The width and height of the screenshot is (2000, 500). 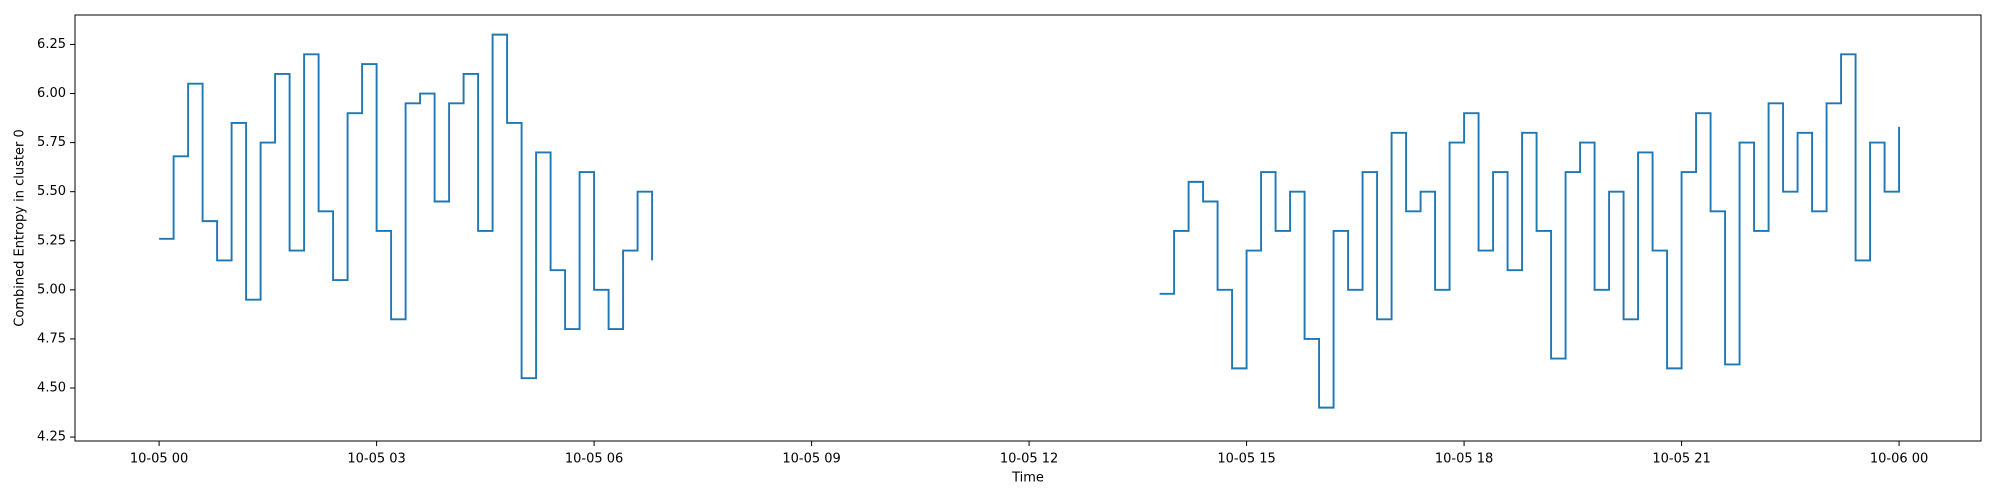 I want to click on x-tick-label: 10-05 09, so click(x=811, y=459).